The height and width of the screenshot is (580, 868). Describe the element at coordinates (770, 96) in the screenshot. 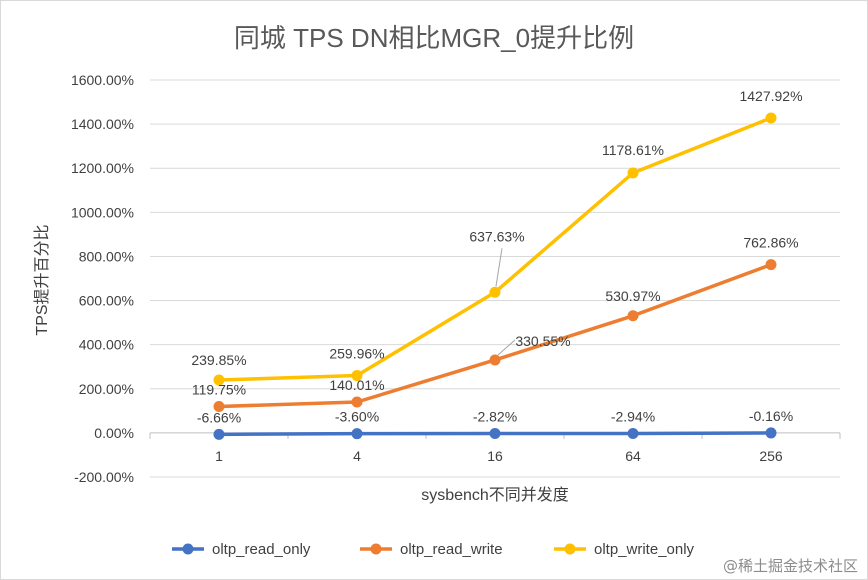

I see `data-label: 1427.92%` at that location.